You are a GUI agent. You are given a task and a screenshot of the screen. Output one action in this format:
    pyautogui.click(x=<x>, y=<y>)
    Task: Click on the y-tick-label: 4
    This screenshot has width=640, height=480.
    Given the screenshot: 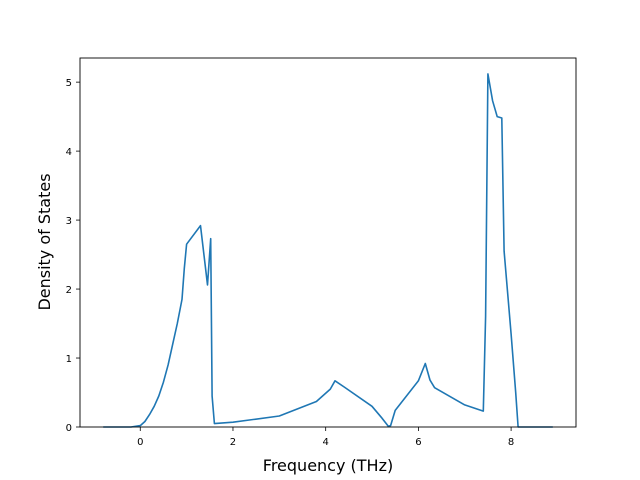 What is the action you would take?
    pyautogui.click(x=69, y=152)
    